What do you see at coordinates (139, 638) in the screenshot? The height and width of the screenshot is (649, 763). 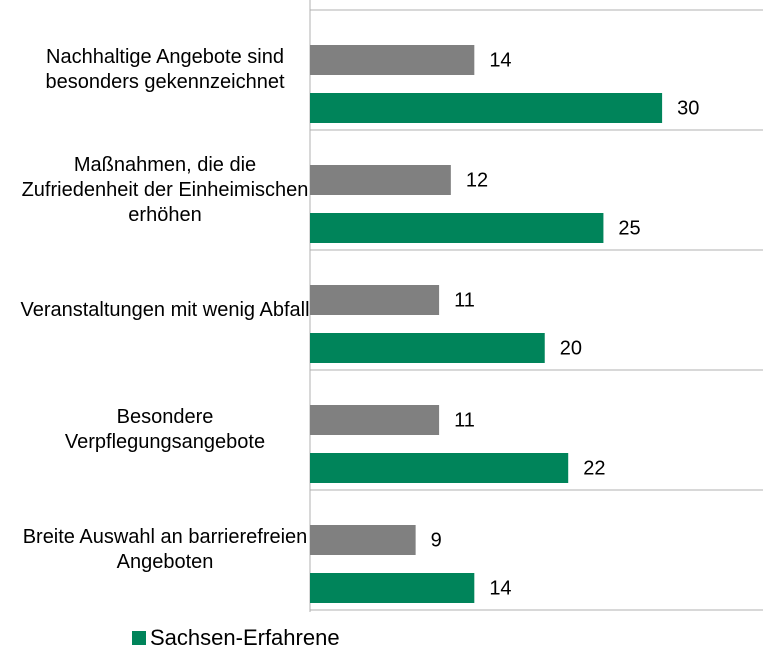 I see `legend-swatch` at bounding box center [139, 638].